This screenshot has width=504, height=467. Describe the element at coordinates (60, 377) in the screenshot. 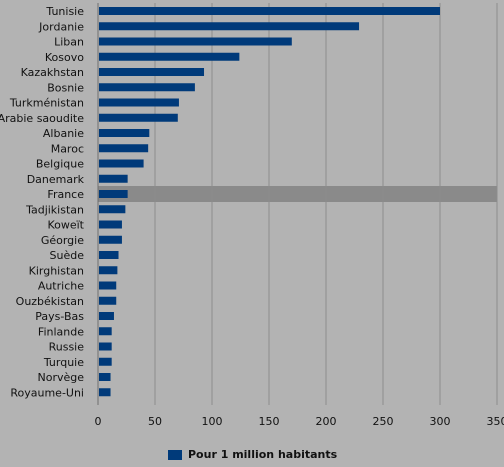

I see `y-tick-label: Norvège` at that location.